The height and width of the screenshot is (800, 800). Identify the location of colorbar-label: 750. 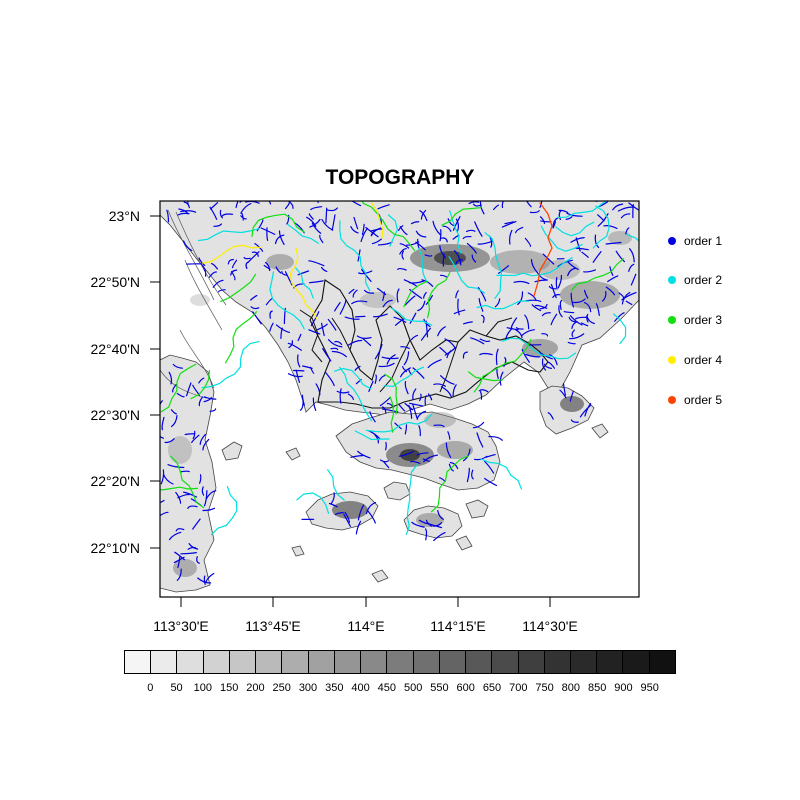
(544, 688).